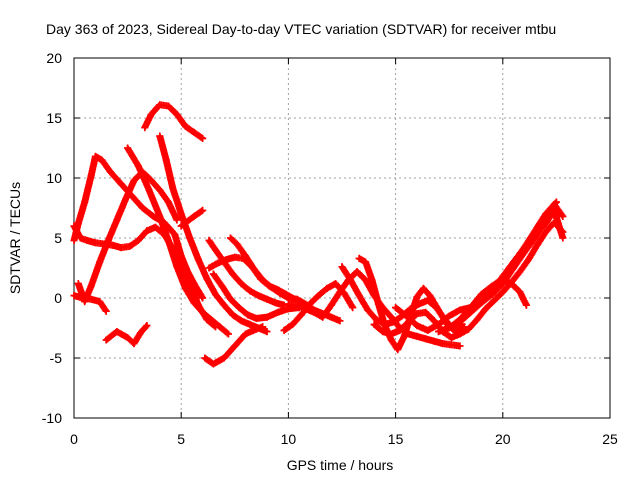  What do you see at coordinates (52, 418) in the screenshot?
I see `y-tick-label: -10` at bounding box center [52, 418].